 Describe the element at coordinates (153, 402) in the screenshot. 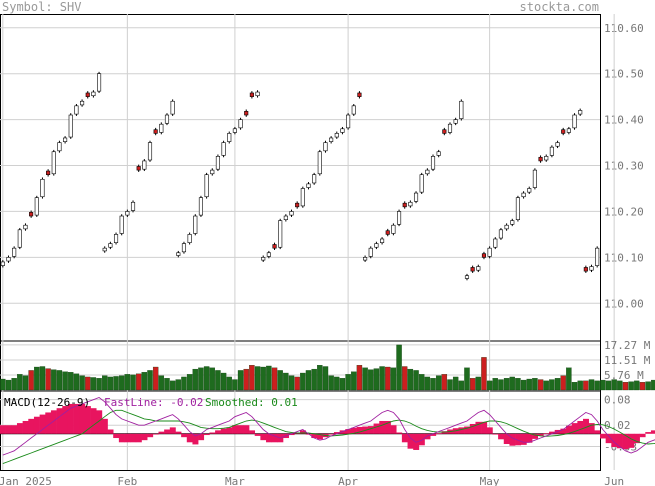

I see `macd-fast-label: FastLine: -0.02` at that location.